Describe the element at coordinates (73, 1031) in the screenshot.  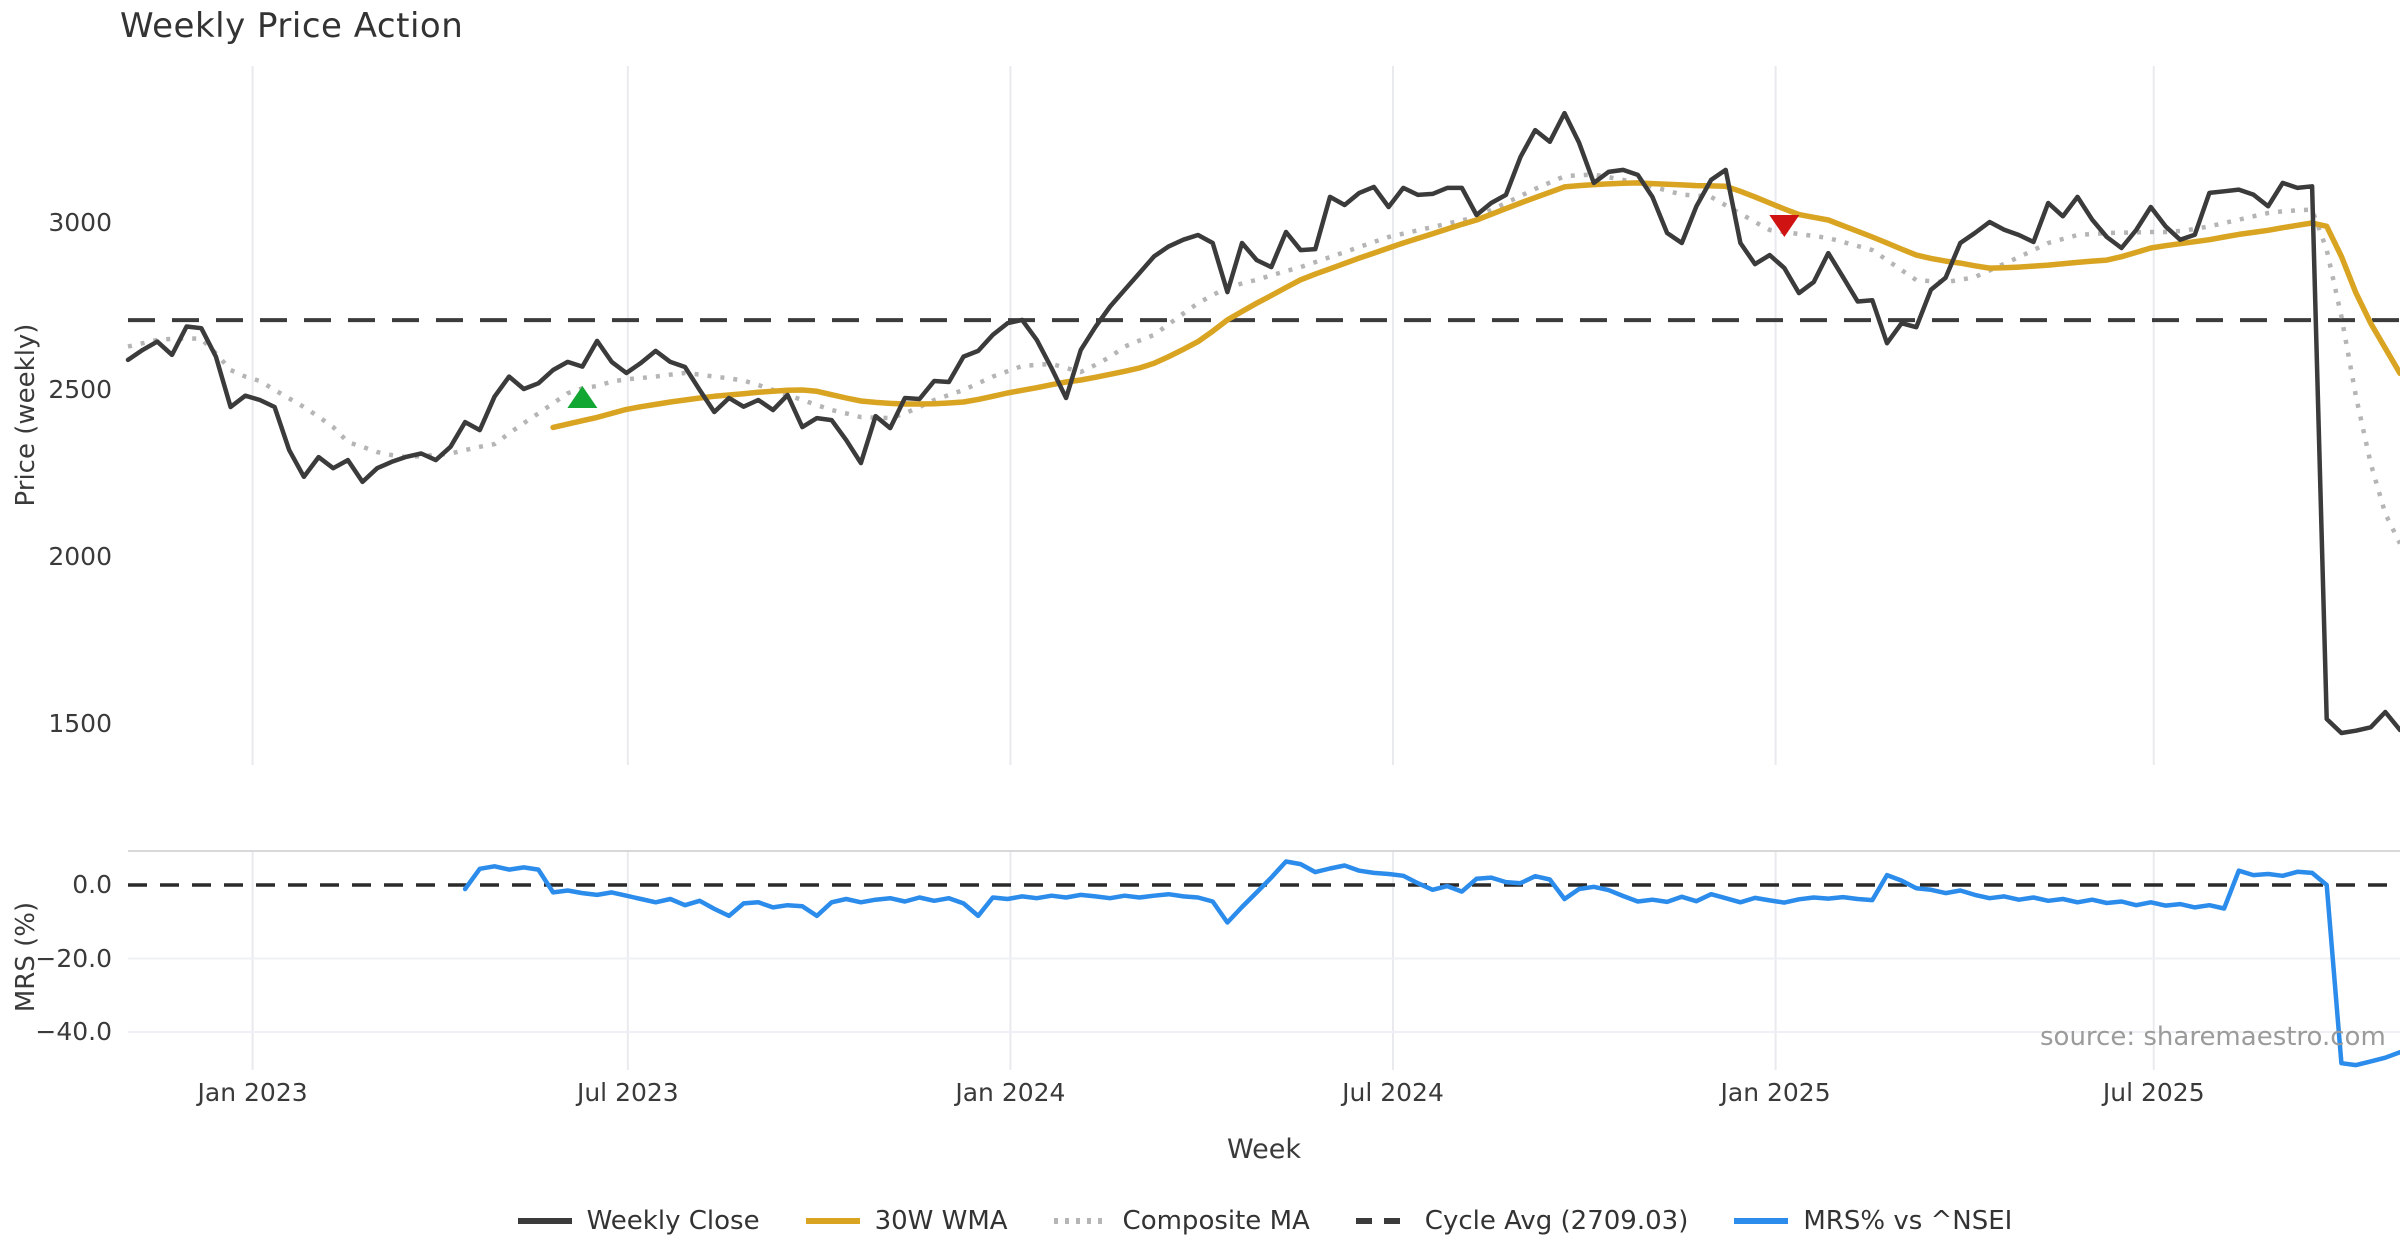
I see `mrs-tick--40: −40.0` at that location.